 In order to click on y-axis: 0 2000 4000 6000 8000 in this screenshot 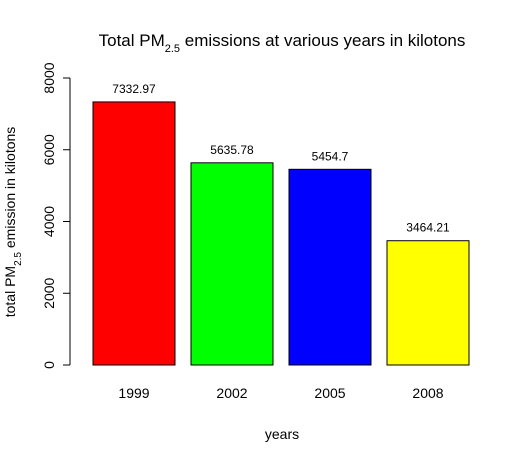, I will do `click(56, 215)`.